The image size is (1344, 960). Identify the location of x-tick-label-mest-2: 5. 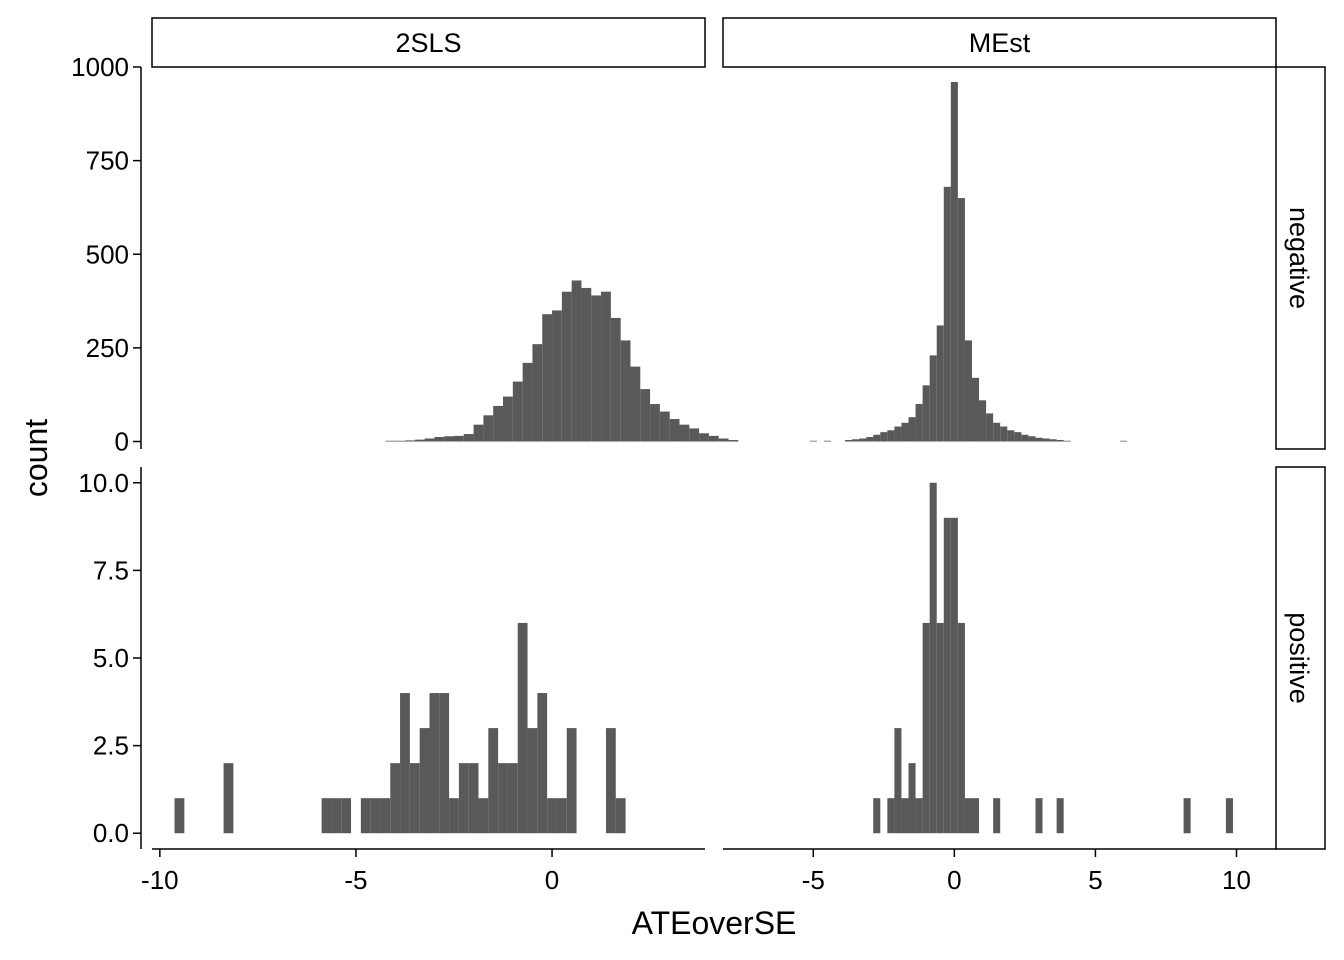
(1095, 880).